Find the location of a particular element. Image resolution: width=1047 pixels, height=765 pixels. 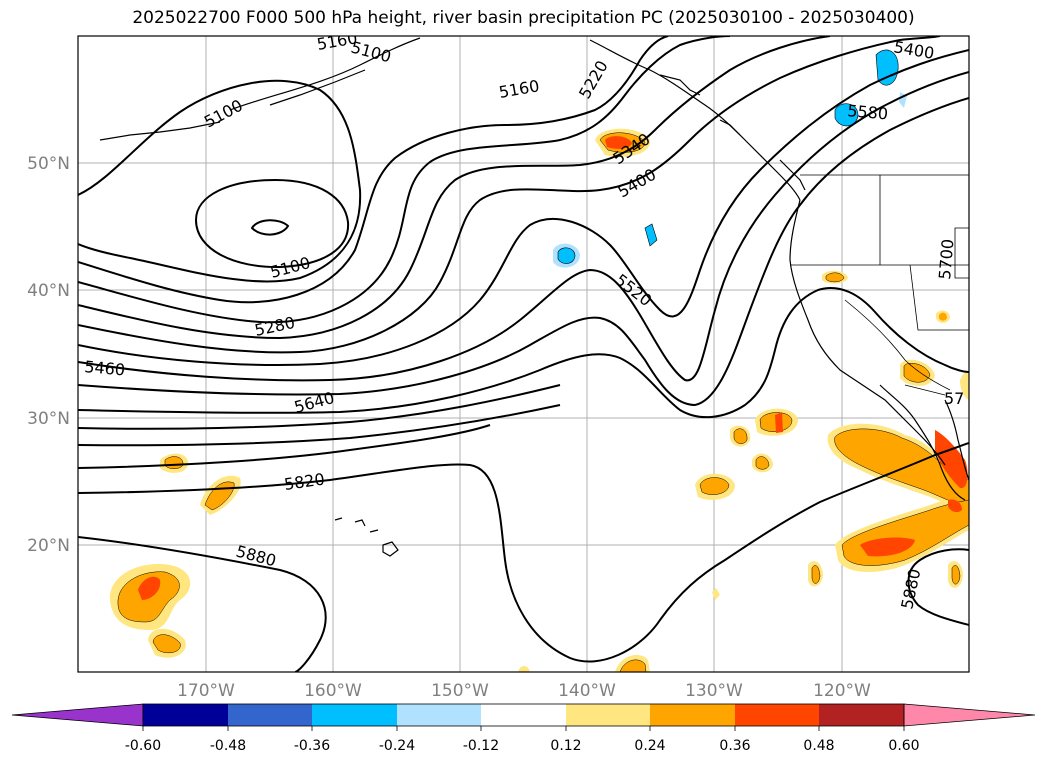

lat-label-40n: 40°N is located at coordinates (48, 291).